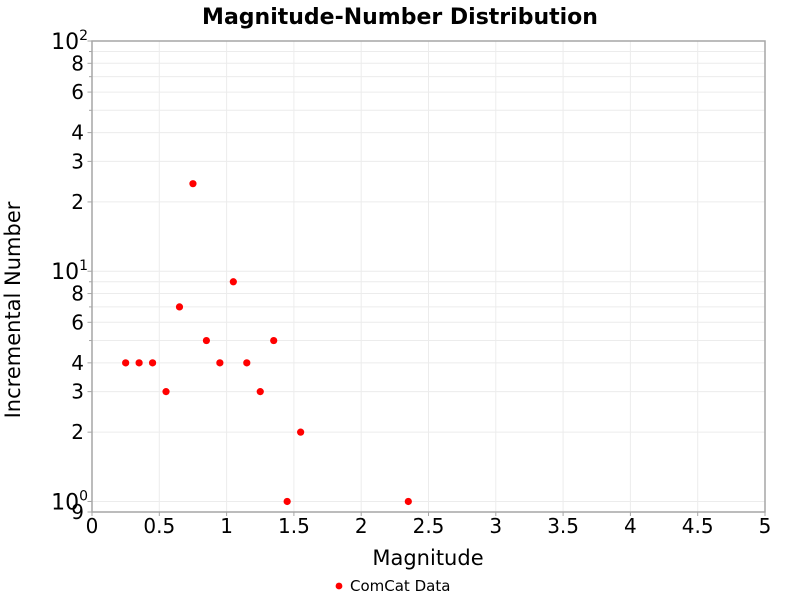  What do you see at coordinates (427, 558) in the screenshot?
I see `x-axis-label: Magnitude` at bounding box center [427, 558].